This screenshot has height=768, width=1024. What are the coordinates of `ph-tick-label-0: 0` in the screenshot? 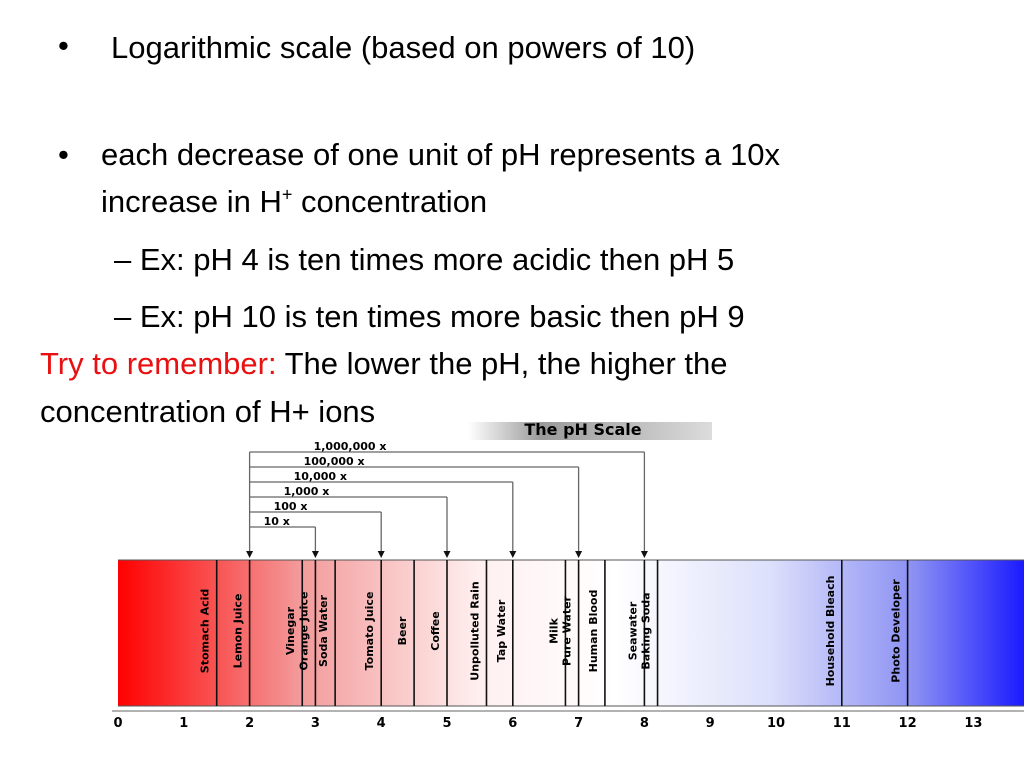 It's located at (117, 723).